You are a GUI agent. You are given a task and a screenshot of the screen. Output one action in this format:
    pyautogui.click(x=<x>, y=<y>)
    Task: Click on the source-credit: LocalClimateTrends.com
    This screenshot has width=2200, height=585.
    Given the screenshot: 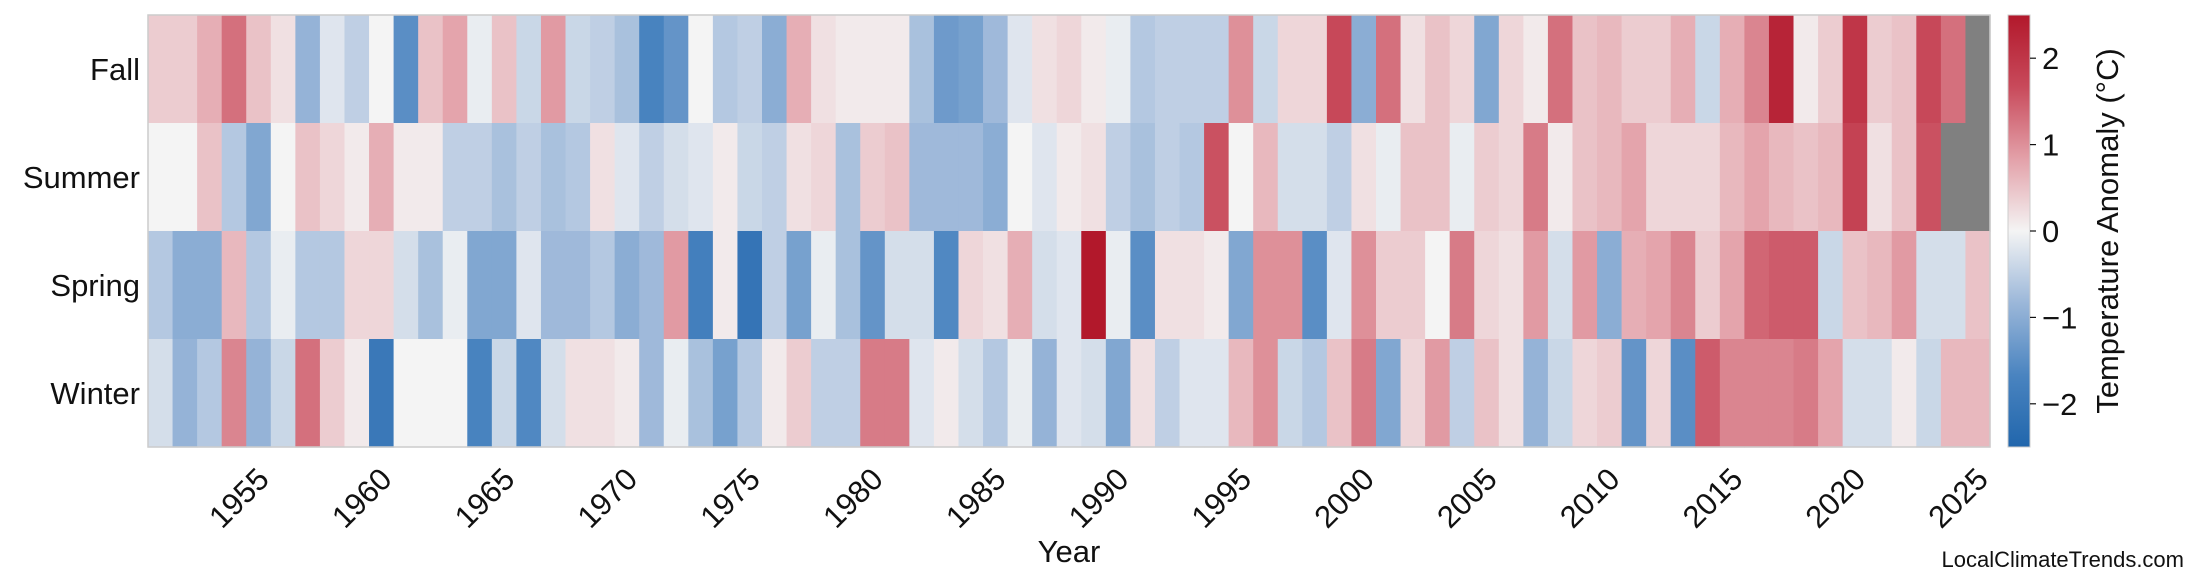 What is the action you would take?
    pyautogui.click(x=2063, y=559)
    